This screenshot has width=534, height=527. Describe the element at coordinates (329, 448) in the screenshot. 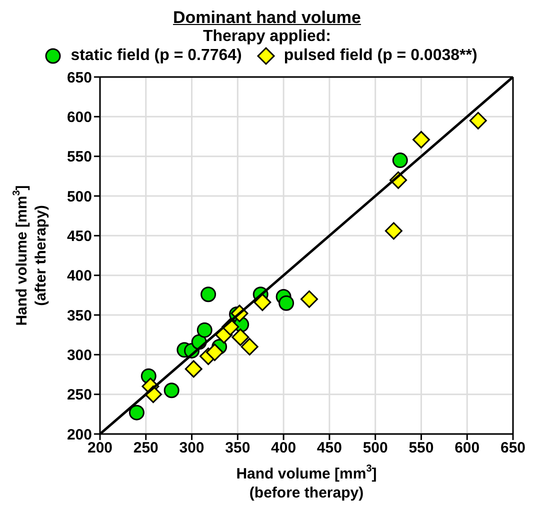

I see `x-tick-label: 450` at that location.